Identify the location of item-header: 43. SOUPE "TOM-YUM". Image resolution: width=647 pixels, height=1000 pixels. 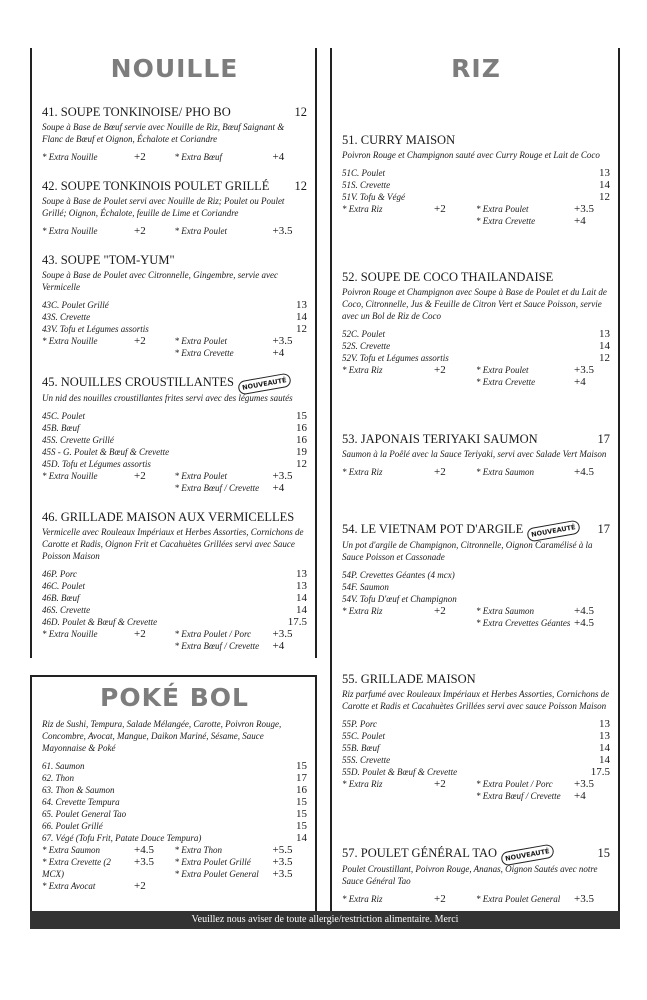
(174, 260).